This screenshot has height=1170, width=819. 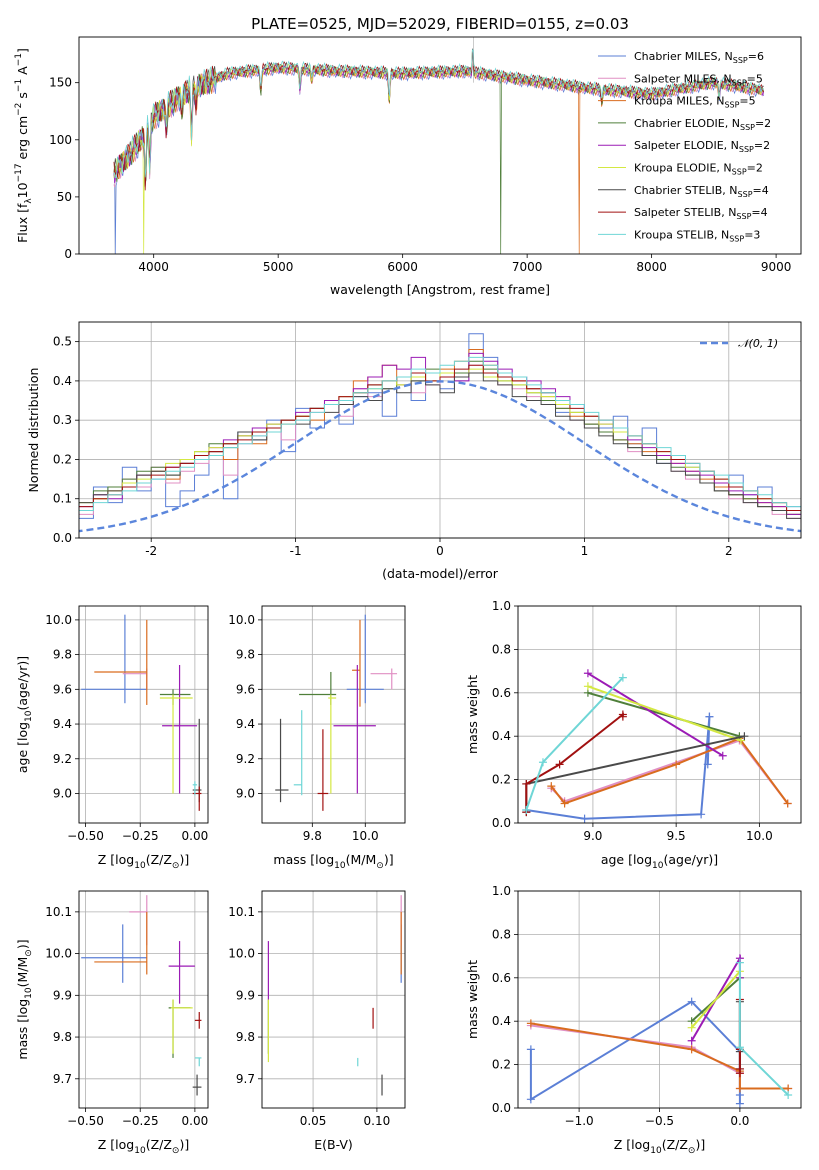 I want to click on y-axis-label: mass [log10(M/M⊙)], so click(x=24, y=999).